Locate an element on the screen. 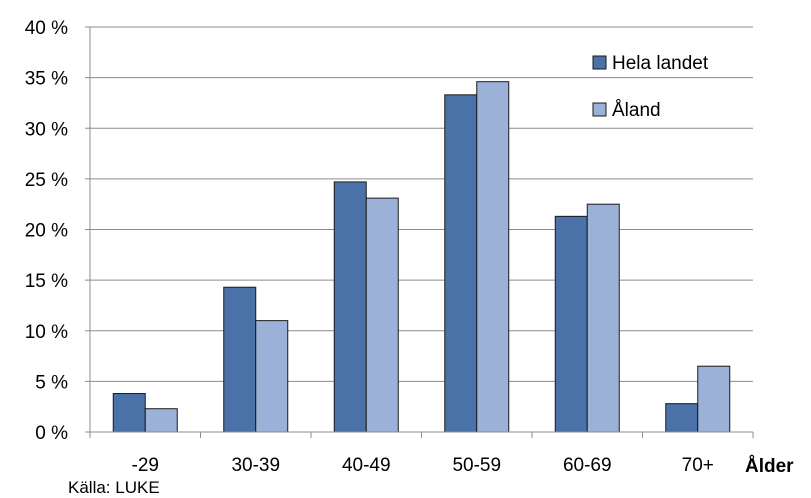  y-tick-label: 25 % is located at coordinates (46, 180).